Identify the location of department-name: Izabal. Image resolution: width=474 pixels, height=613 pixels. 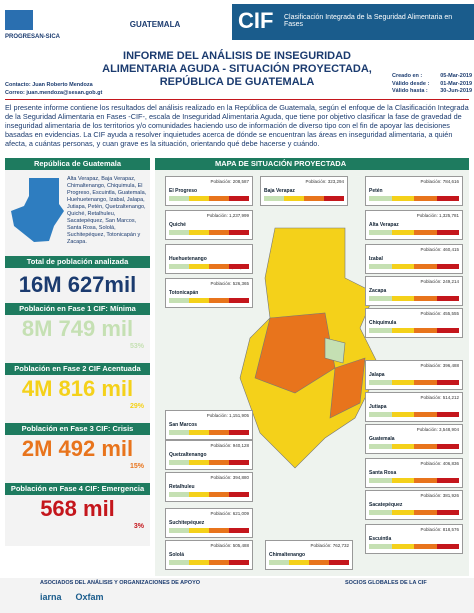
(376, 259).